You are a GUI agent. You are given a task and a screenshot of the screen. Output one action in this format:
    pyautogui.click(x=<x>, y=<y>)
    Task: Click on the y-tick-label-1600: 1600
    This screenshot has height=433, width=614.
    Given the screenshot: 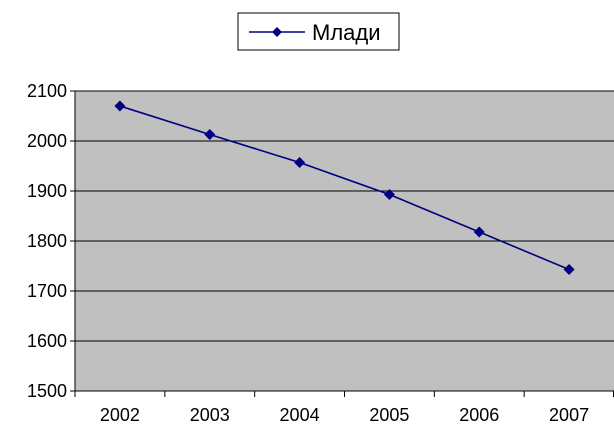 What is the action you would take?
    pyautogui.click(x=47, y=341)
    